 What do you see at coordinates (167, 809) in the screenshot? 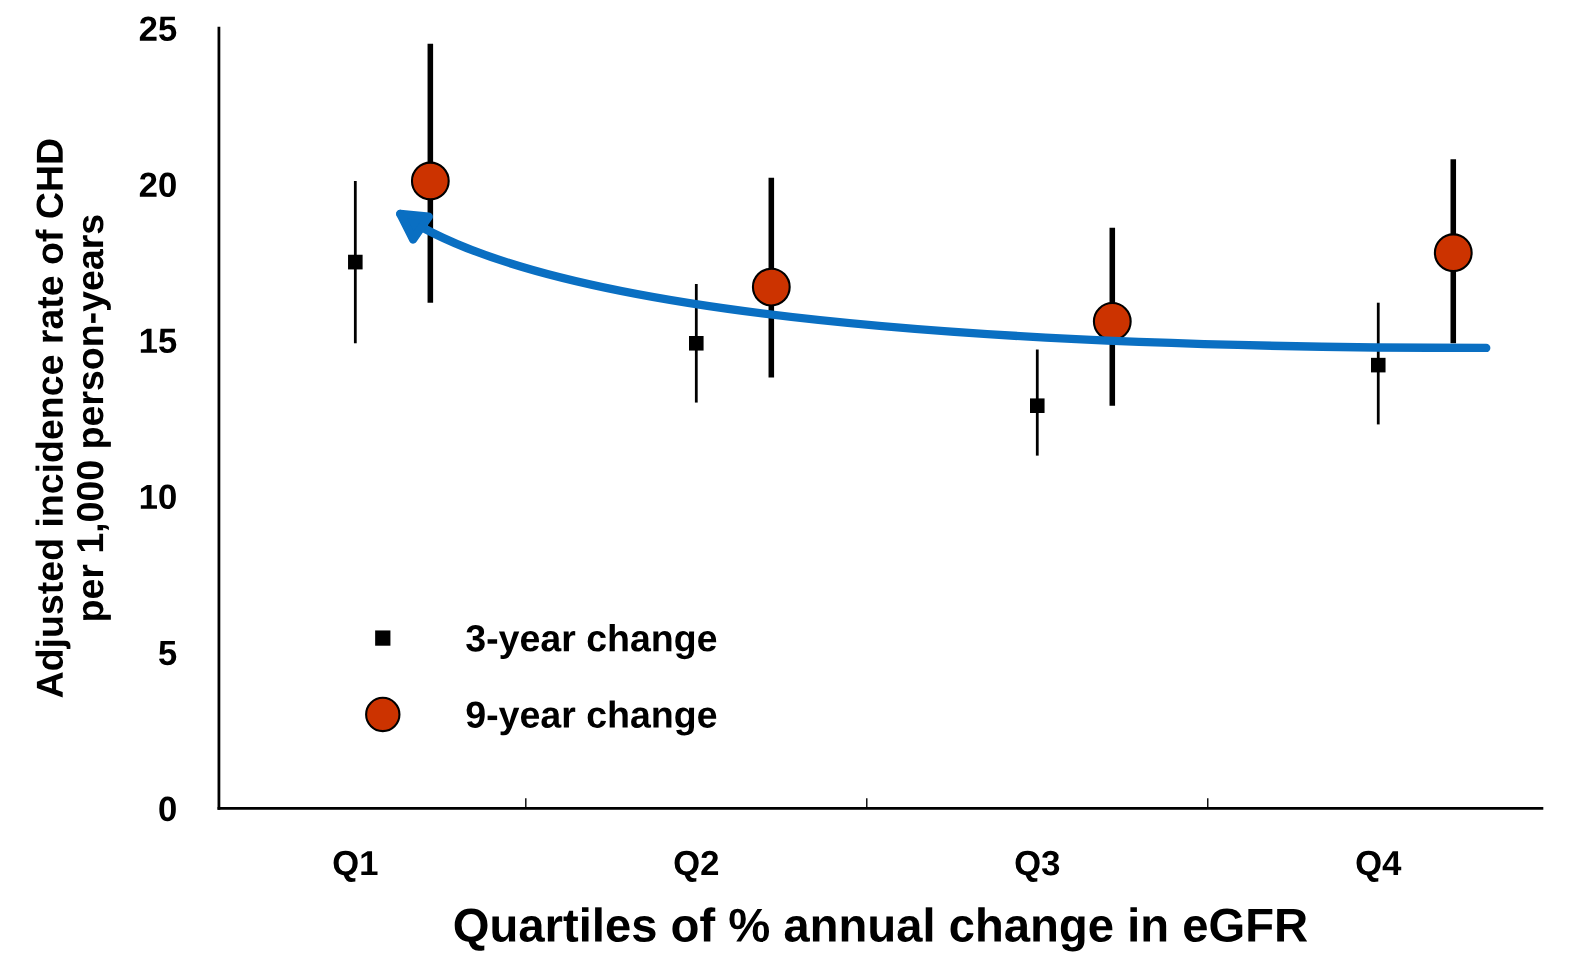
I see `y-tick-label: 0` at bounding box center [167, 809].